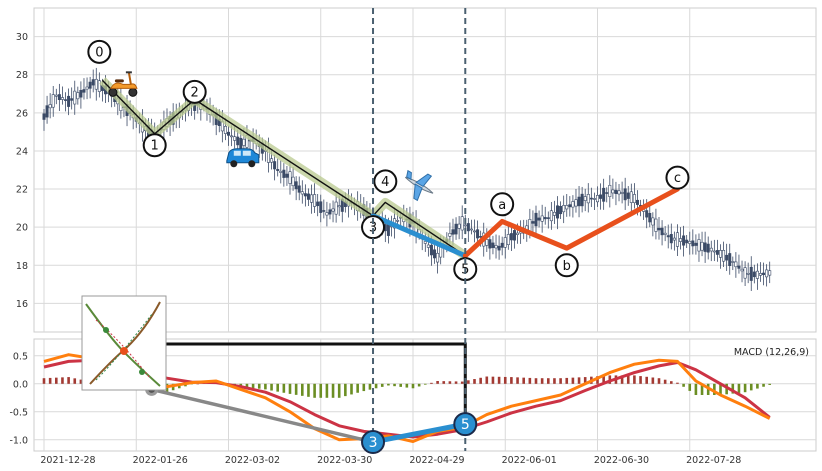  What do you see at coordinates (22, 75) in the screenshot?
I see `price-y-tick-label: 28` at bounding box center [22, 75].